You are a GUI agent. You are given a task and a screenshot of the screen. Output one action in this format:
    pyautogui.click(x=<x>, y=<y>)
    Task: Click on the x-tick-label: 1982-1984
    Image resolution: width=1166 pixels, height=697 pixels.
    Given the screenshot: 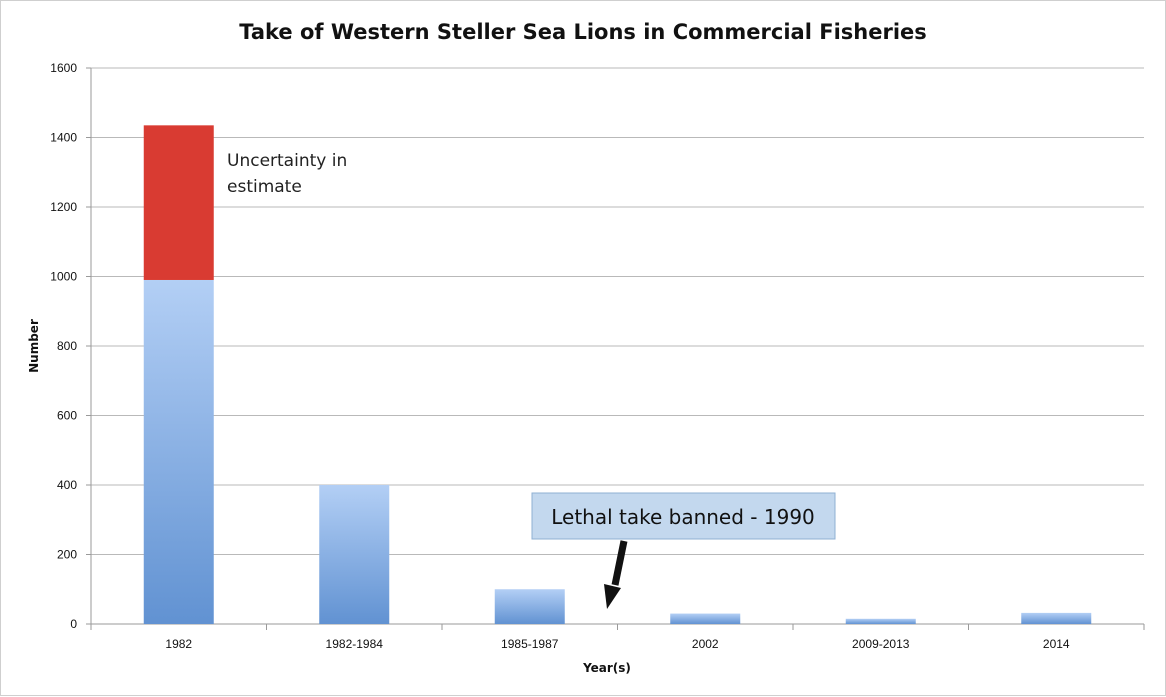 What is the action you would take?
    pyautogui.click(x=355, y=644)
    